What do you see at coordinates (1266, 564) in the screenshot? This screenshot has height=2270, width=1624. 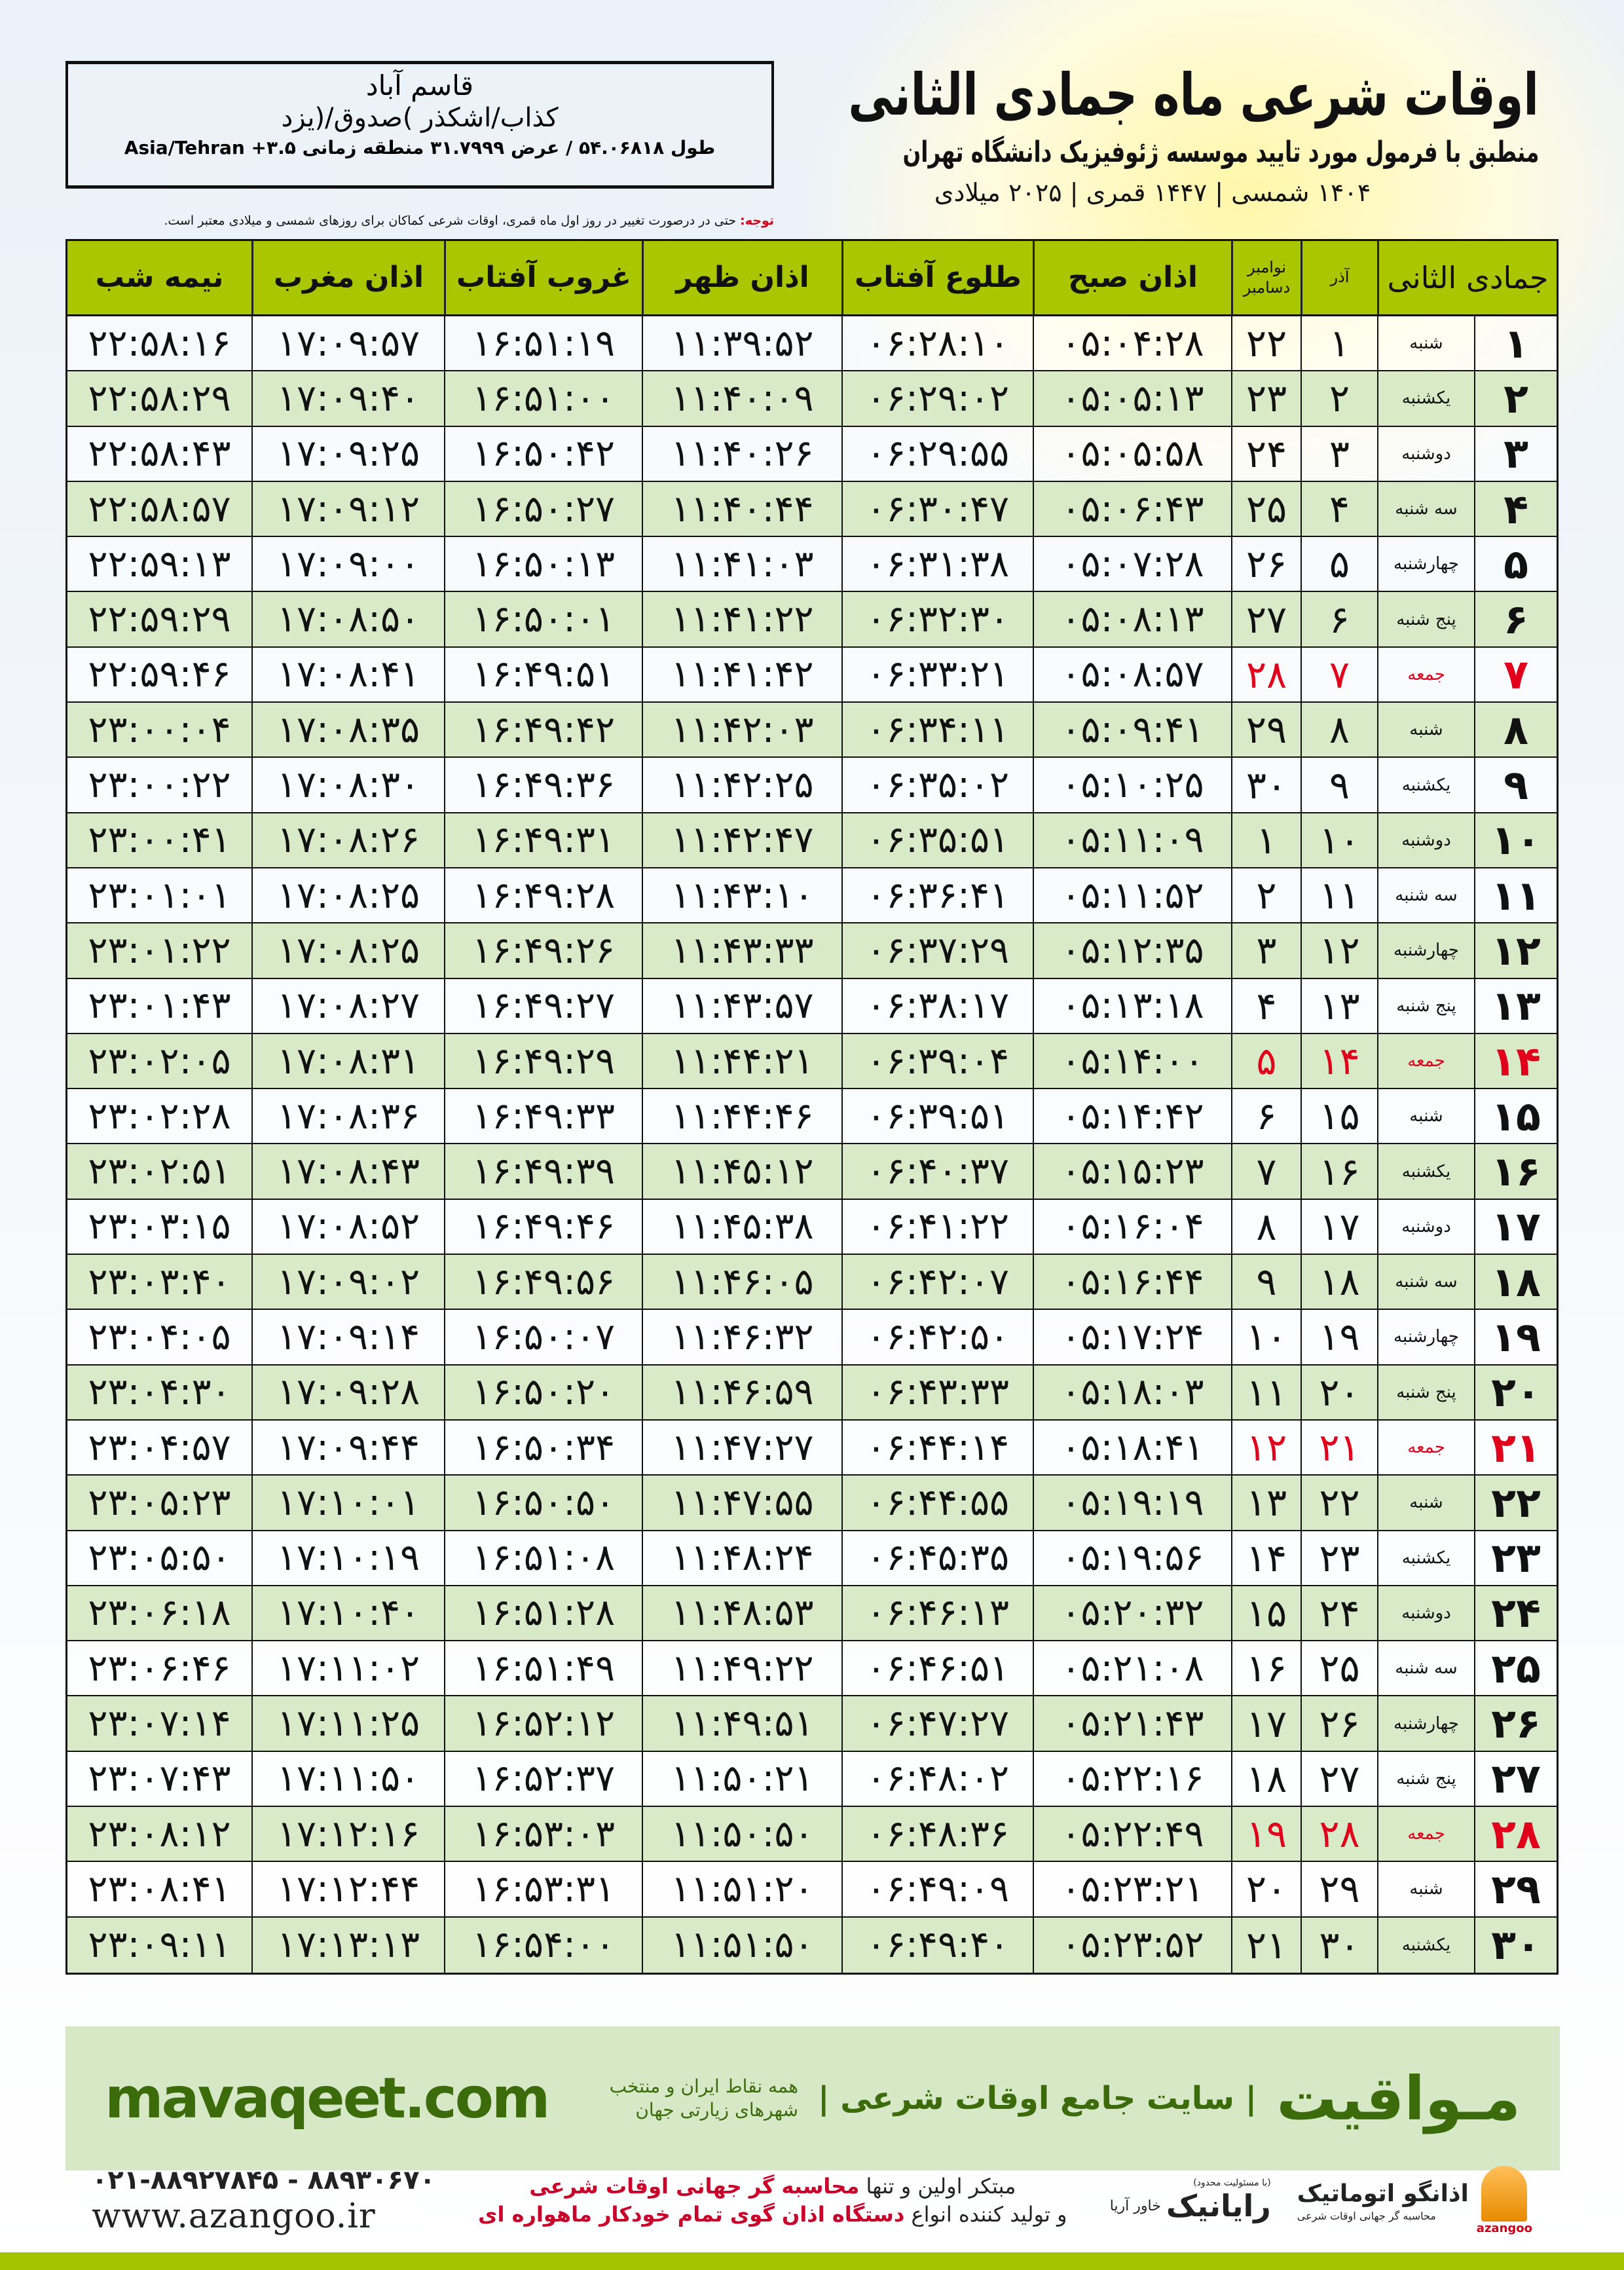 I see `gregorian-day: ۲۶` at bounding box center [1266, 564].